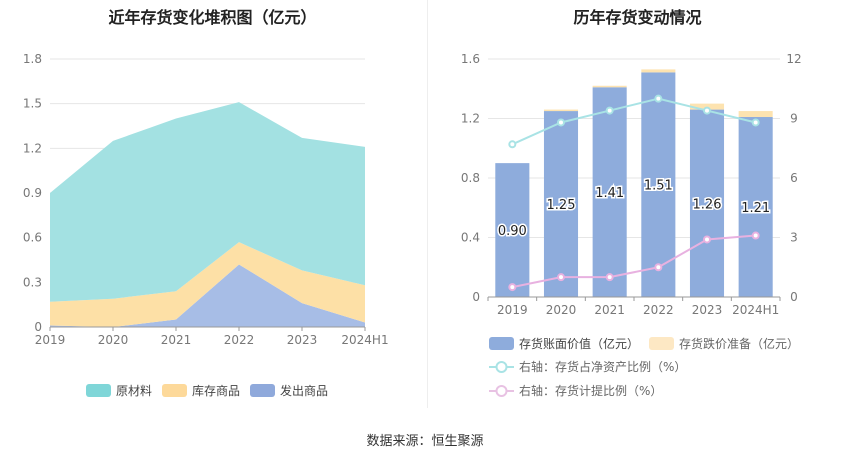 Image resolution: width=850 pixels, height=459 pixels. What do you see at coordinates (302, 340) in the screenshot?
I see `left-x-tick-label: 2023` at bounding box center [302, 340].